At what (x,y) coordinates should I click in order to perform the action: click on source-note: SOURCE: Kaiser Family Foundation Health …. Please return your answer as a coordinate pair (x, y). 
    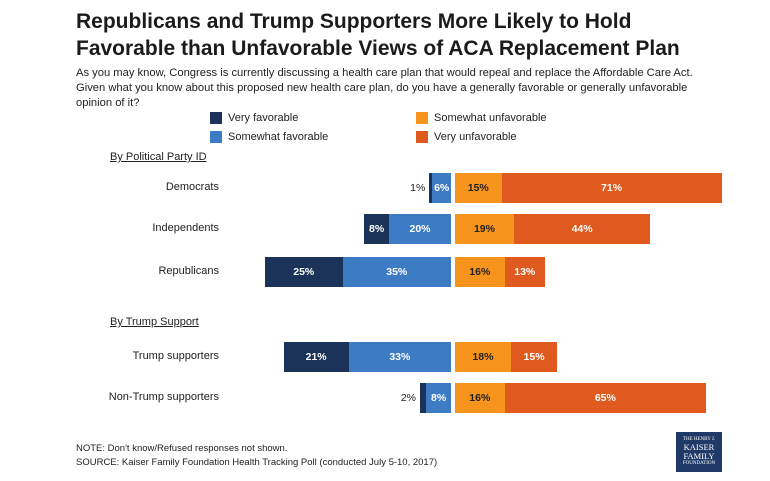
    Looking at the image, I should click on (257, 462).